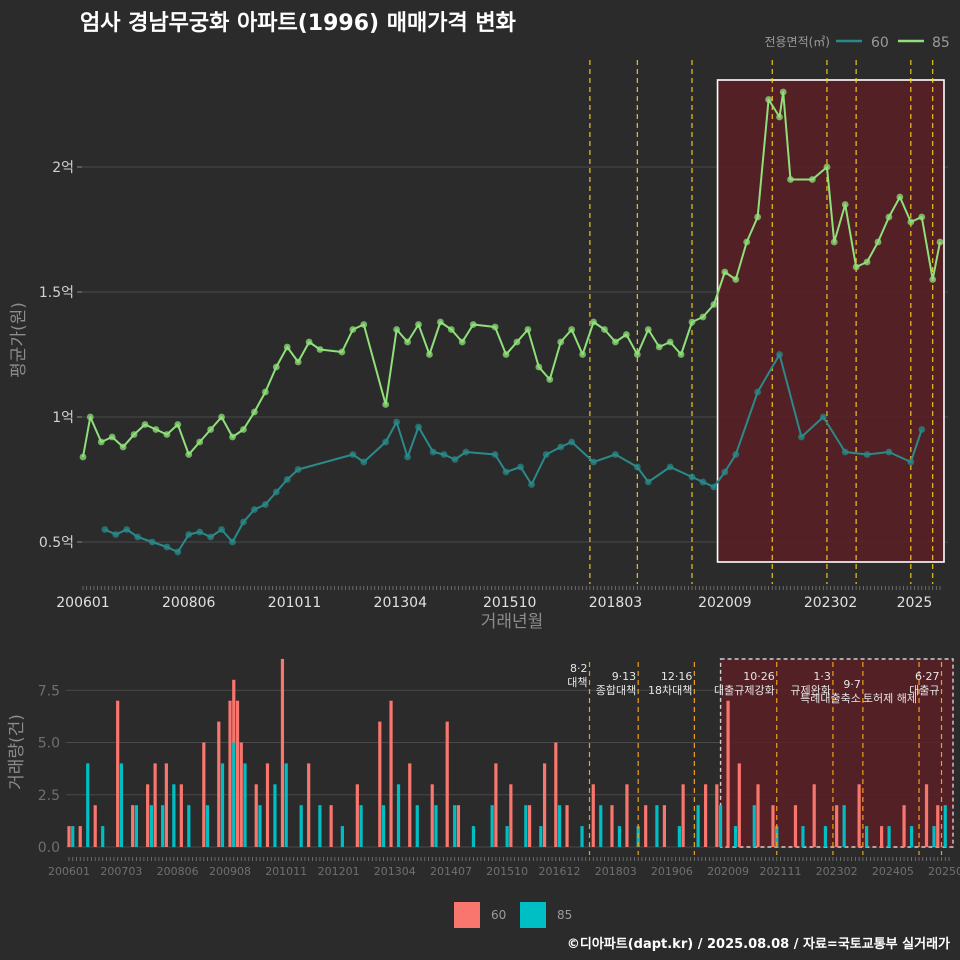  What do you see at coordinates (677, 676) in the screenshot?
I see `annotation-date: 12·16` at bounding box center [677, 676].